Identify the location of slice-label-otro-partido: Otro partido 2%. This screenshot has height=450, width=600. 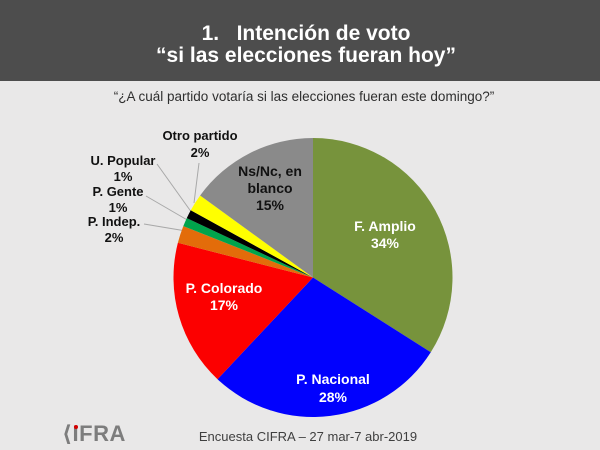
(200, 144).